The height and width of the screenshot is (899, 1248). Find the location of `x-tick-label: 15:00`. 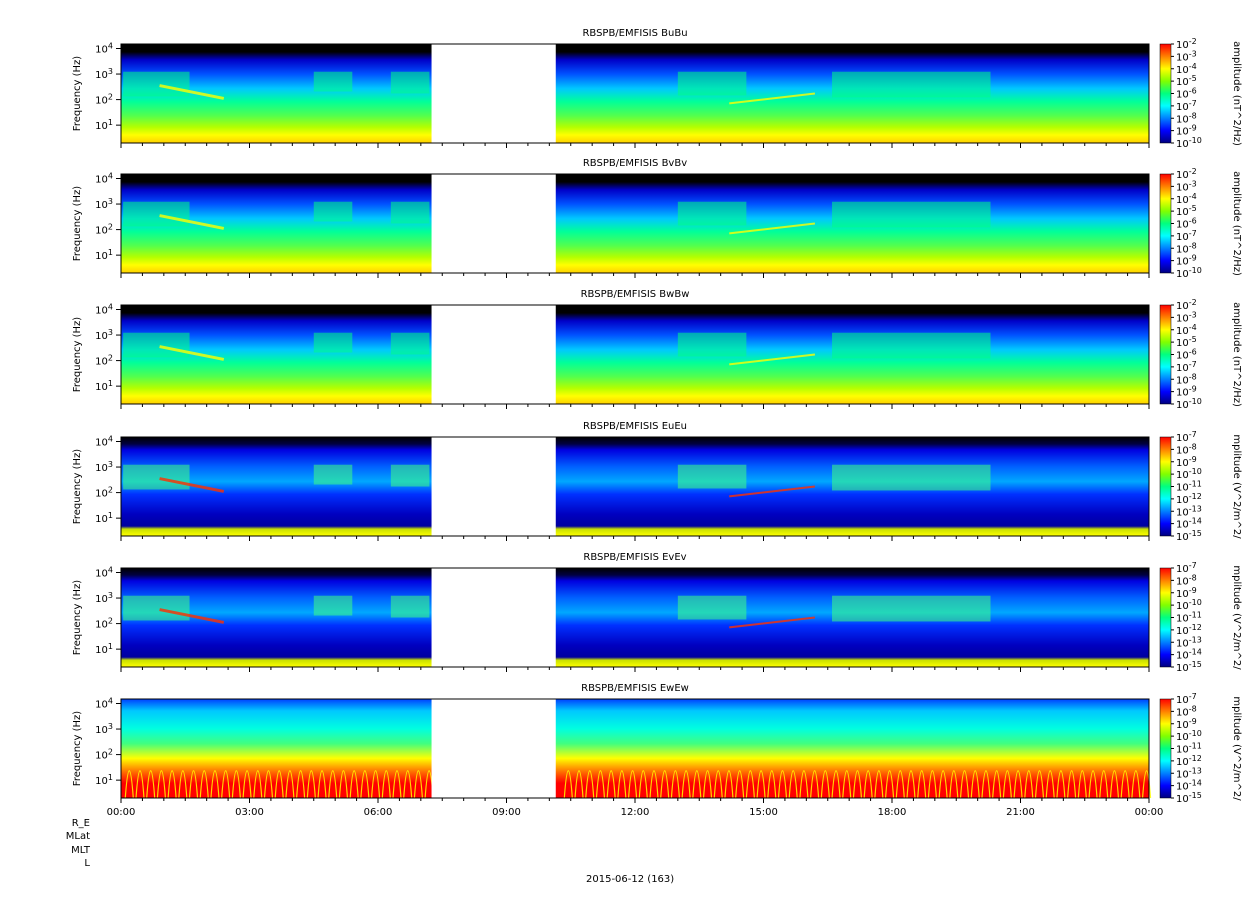

x-tick-label: 15:00 is located at coordinates (763, 812).